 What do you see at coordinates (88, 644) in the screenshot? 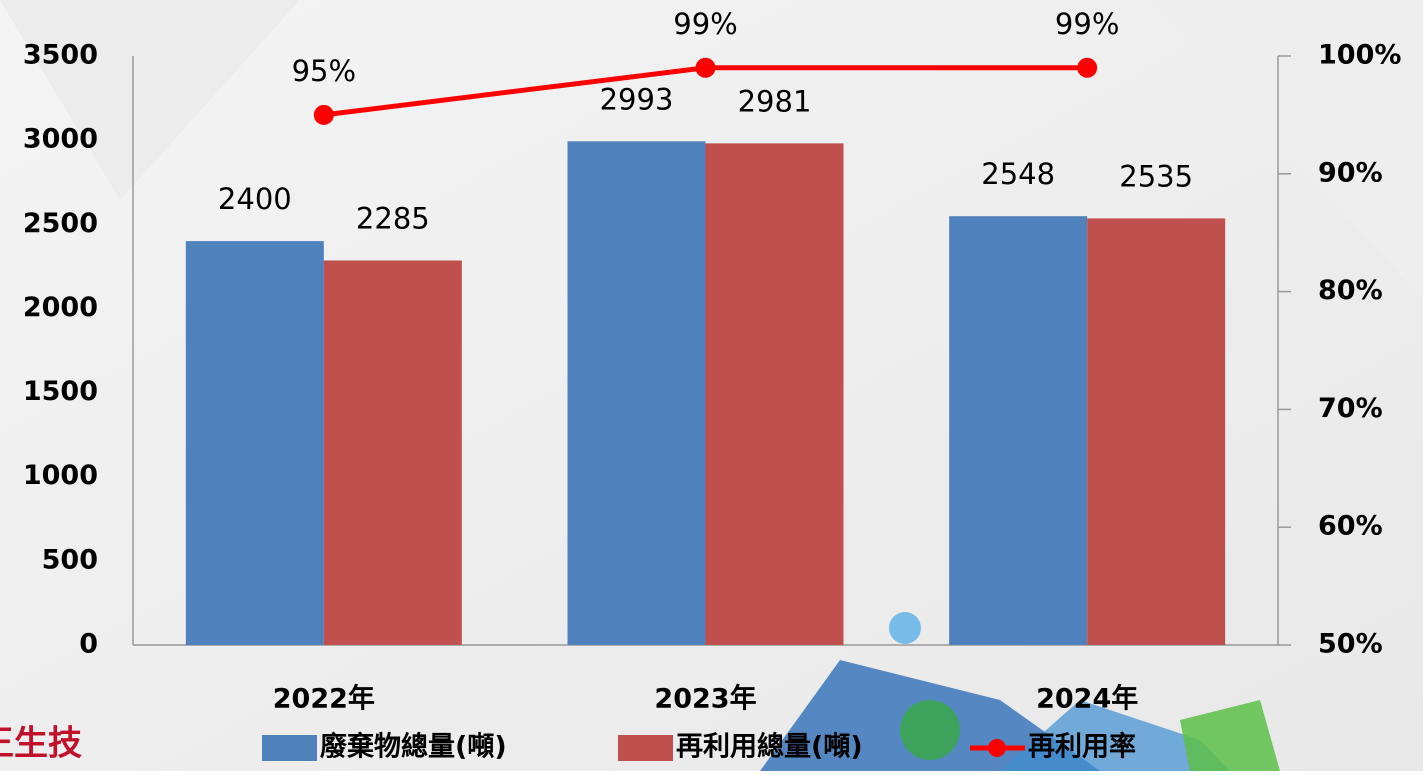
I see `y-tick-label: 0` at bounding box center [88, 644].